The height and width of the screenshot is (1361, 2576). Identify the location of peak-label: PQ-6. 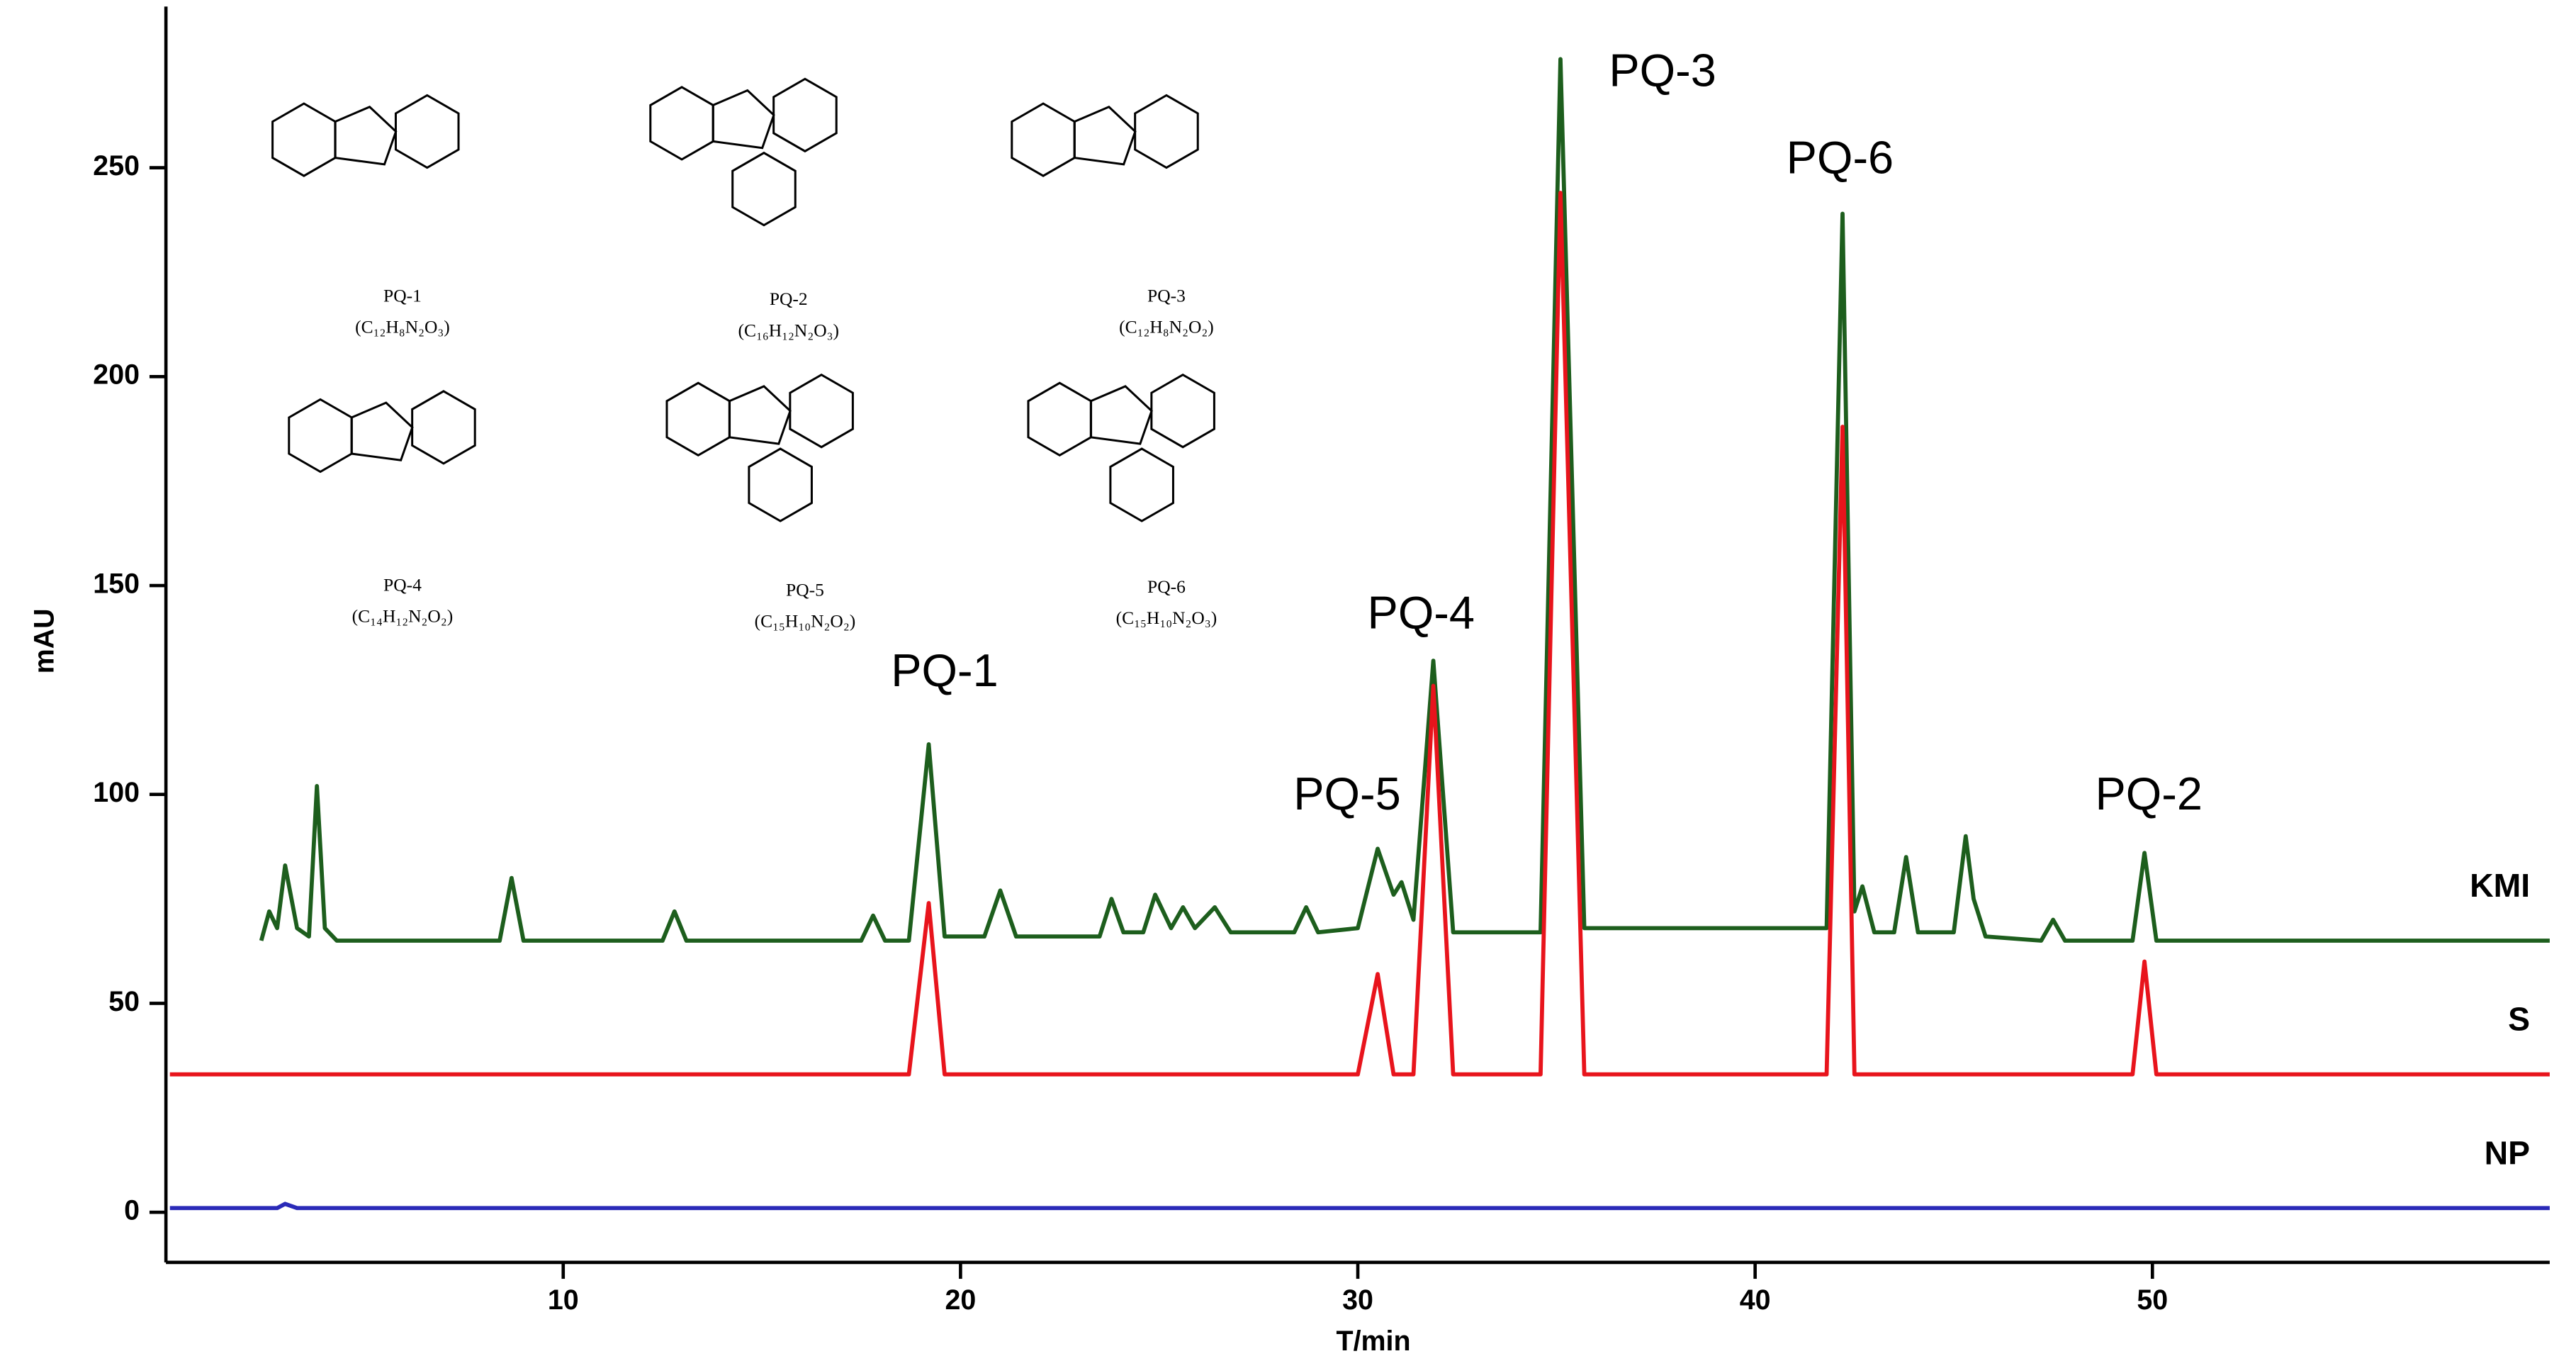
(1840, 157).